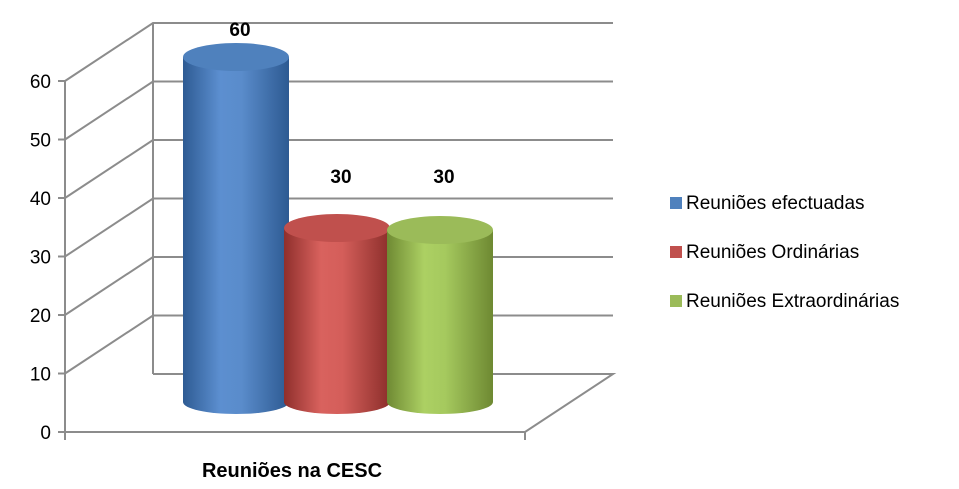  I want to click on y-tick-label-40: 40, so click(40, 199).